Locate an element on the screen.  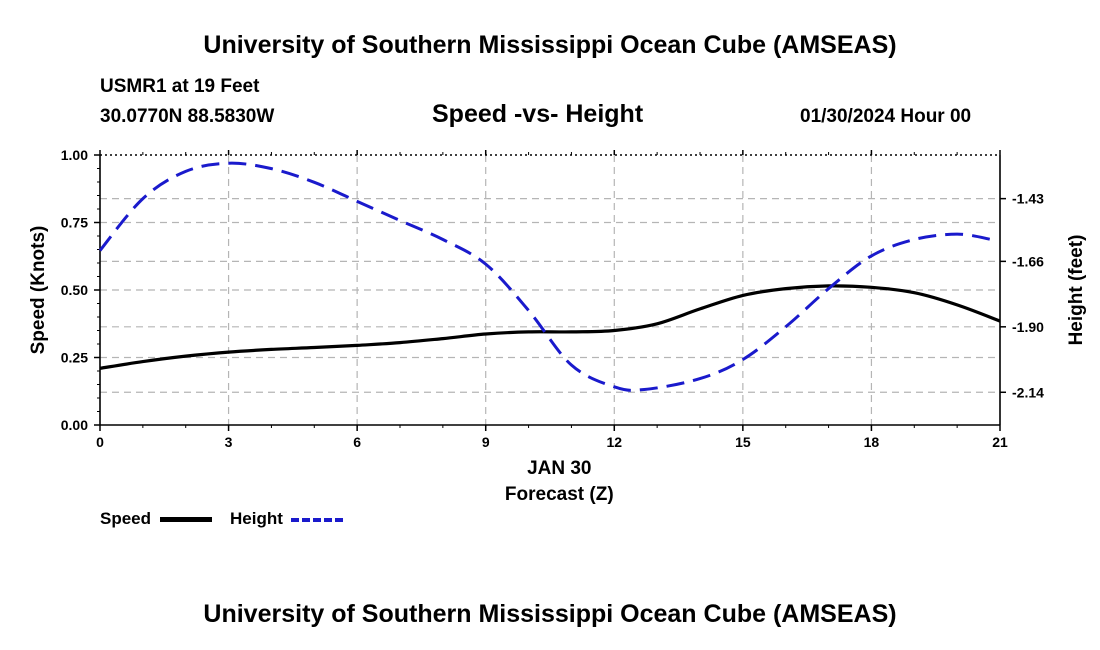
x-axis-date-label: JAN 30 is located at coordinates (559, 468).